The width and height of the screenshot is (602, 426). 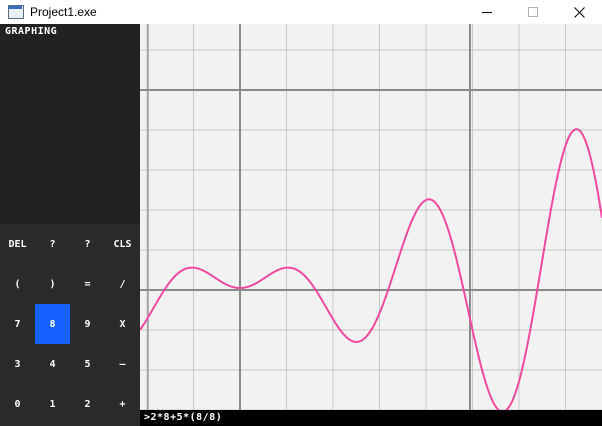 I want to click on title-bar: Project1.exe, so click(x=301, y=12).